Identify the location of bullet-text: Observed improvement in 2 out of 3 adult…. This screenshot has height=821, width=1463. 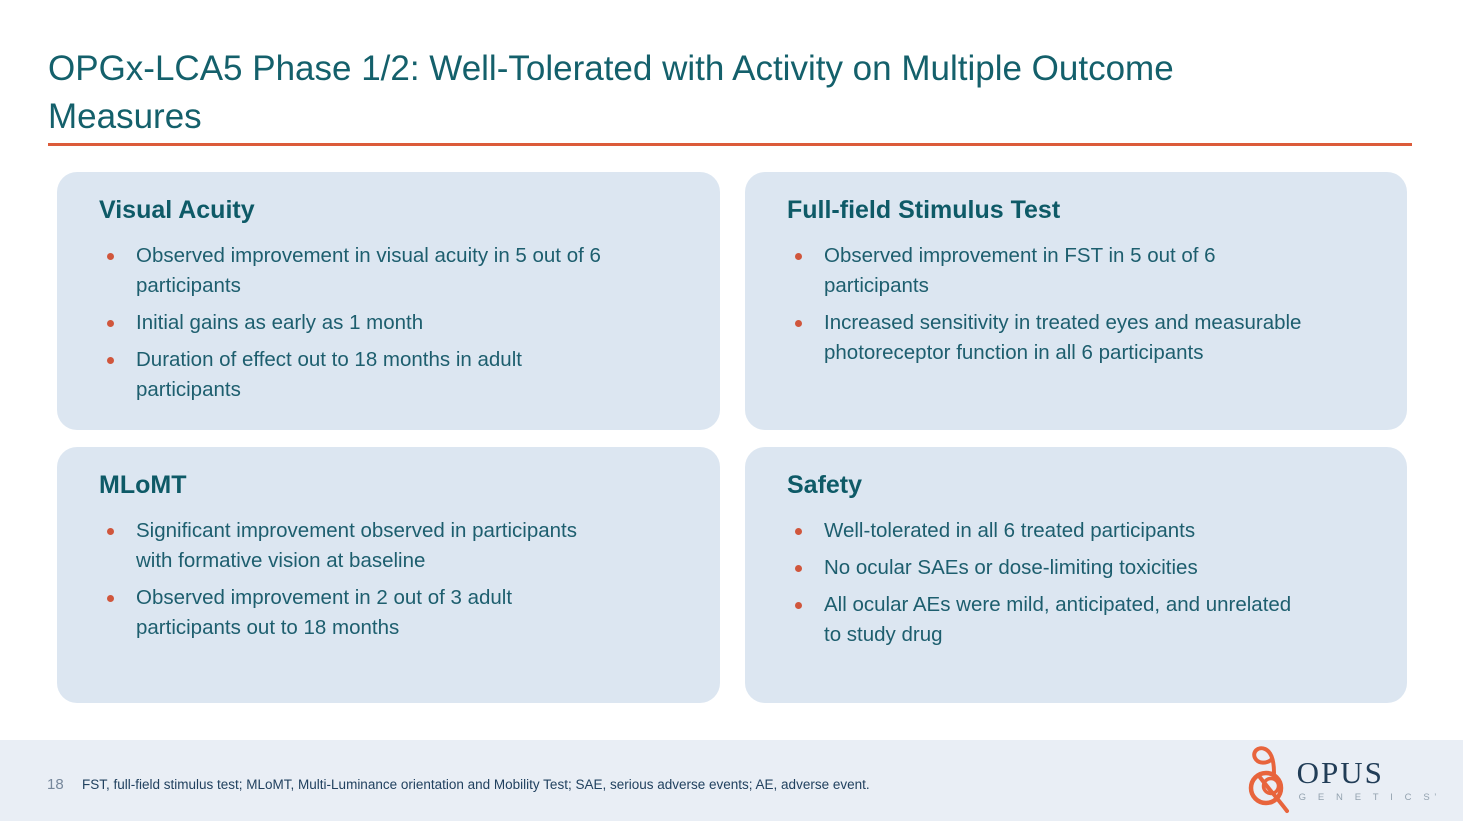
(324, 612).